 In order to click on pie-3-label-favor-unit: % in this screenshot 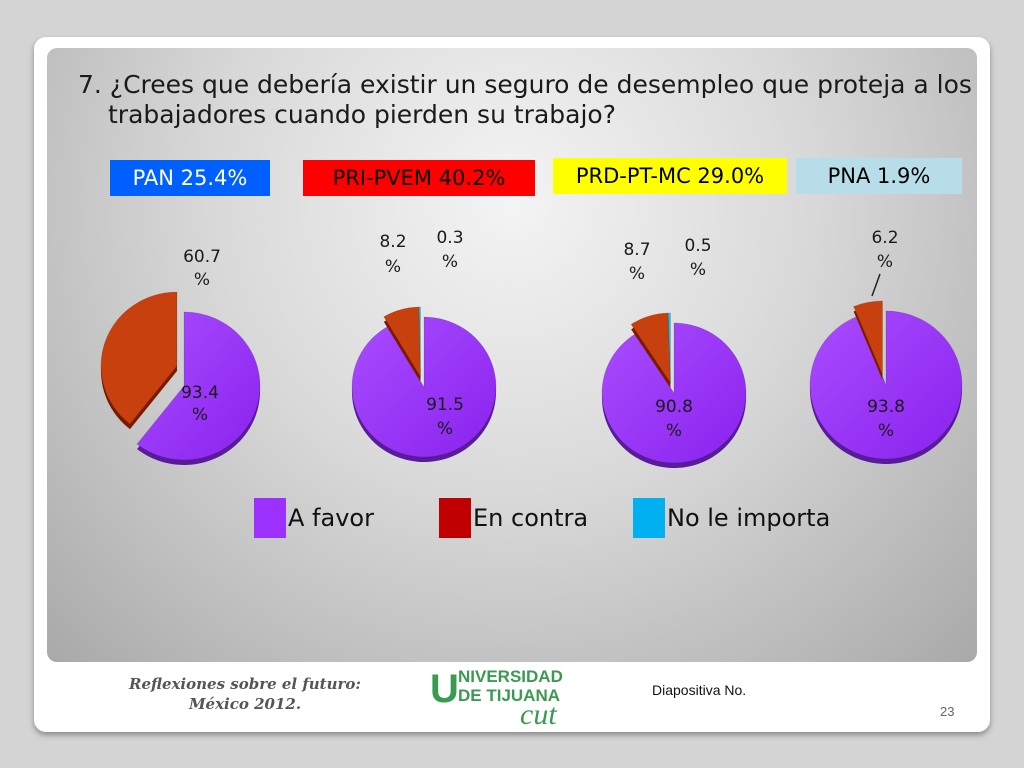, I will do `click(886, 431)`.